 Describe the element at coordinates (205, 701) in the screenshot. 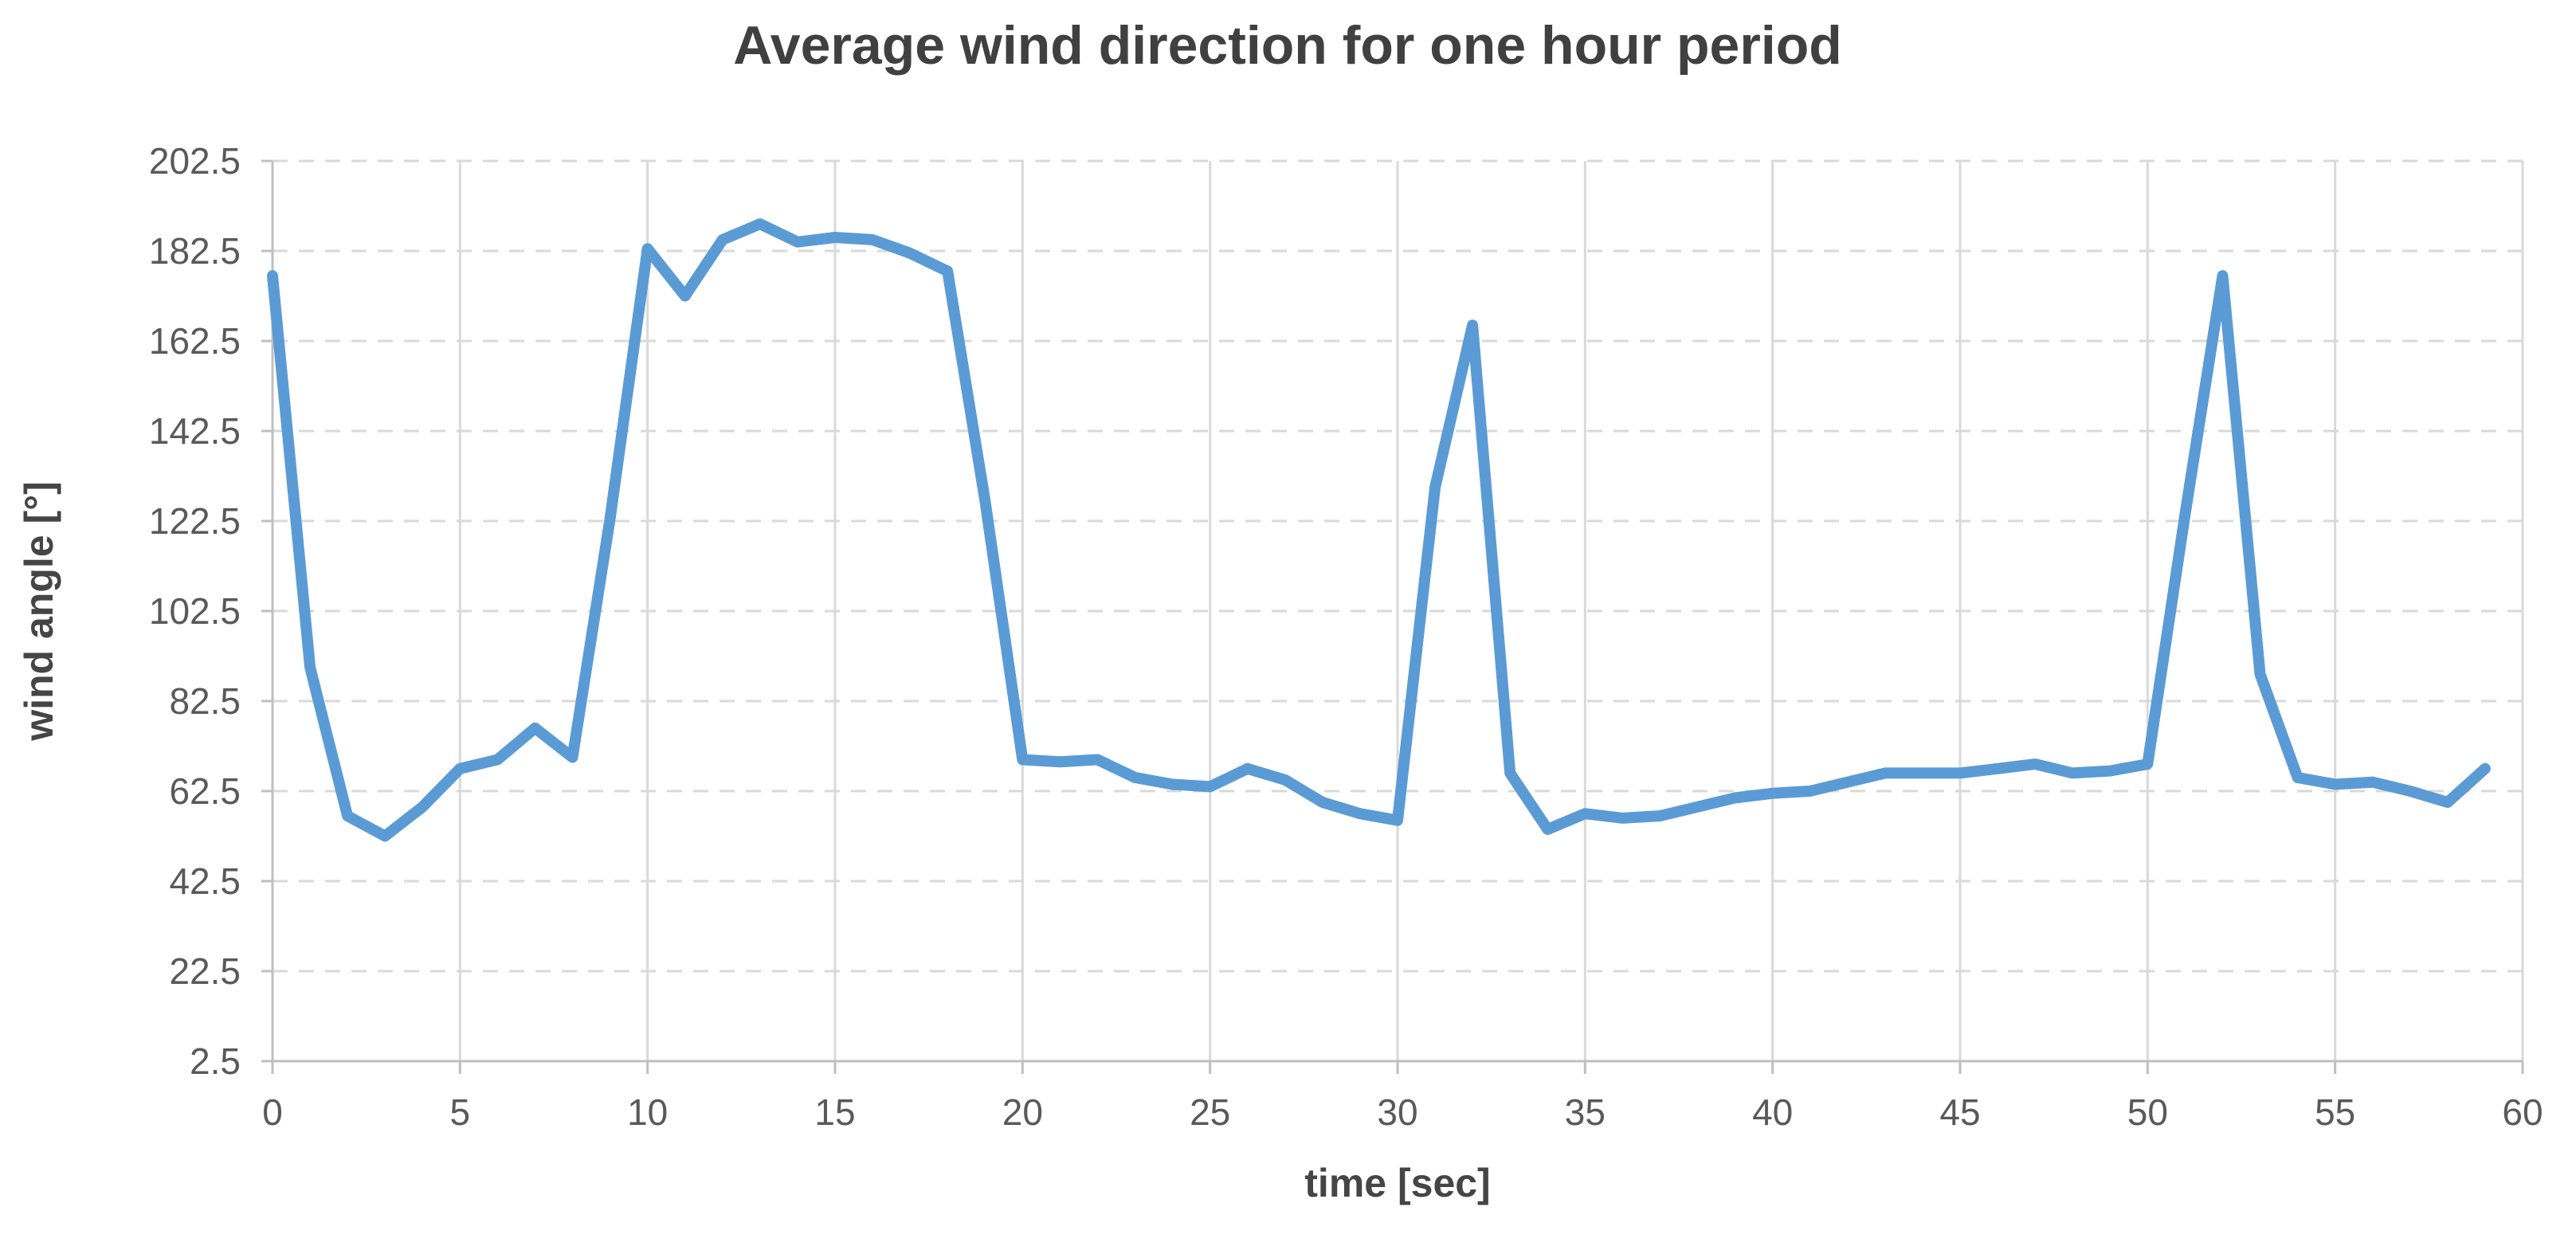

I see `y-tick-label: 82.5` at that location.